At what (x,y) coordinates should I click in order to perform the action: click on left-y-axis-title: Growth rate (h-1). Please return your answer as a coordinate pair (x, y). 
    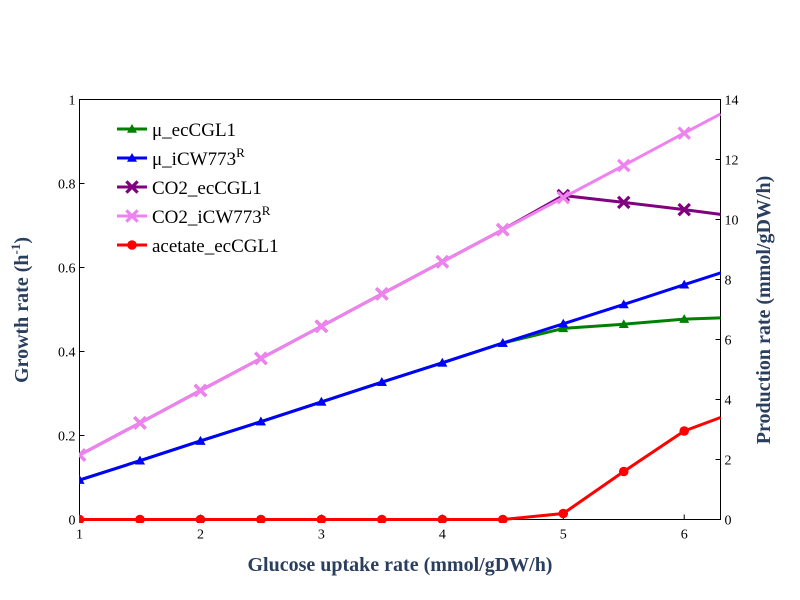
    Looking at the image, I should click on (20, 310).